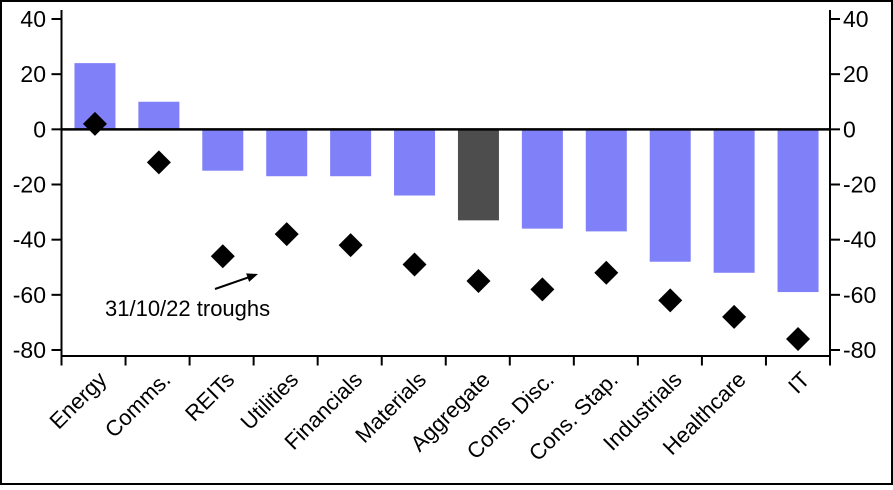 The image size is (893, 490). What do you see at coordinates (287, 153) in the screenshot?
I see `bar-utilities` at bounding box center [287, 153].